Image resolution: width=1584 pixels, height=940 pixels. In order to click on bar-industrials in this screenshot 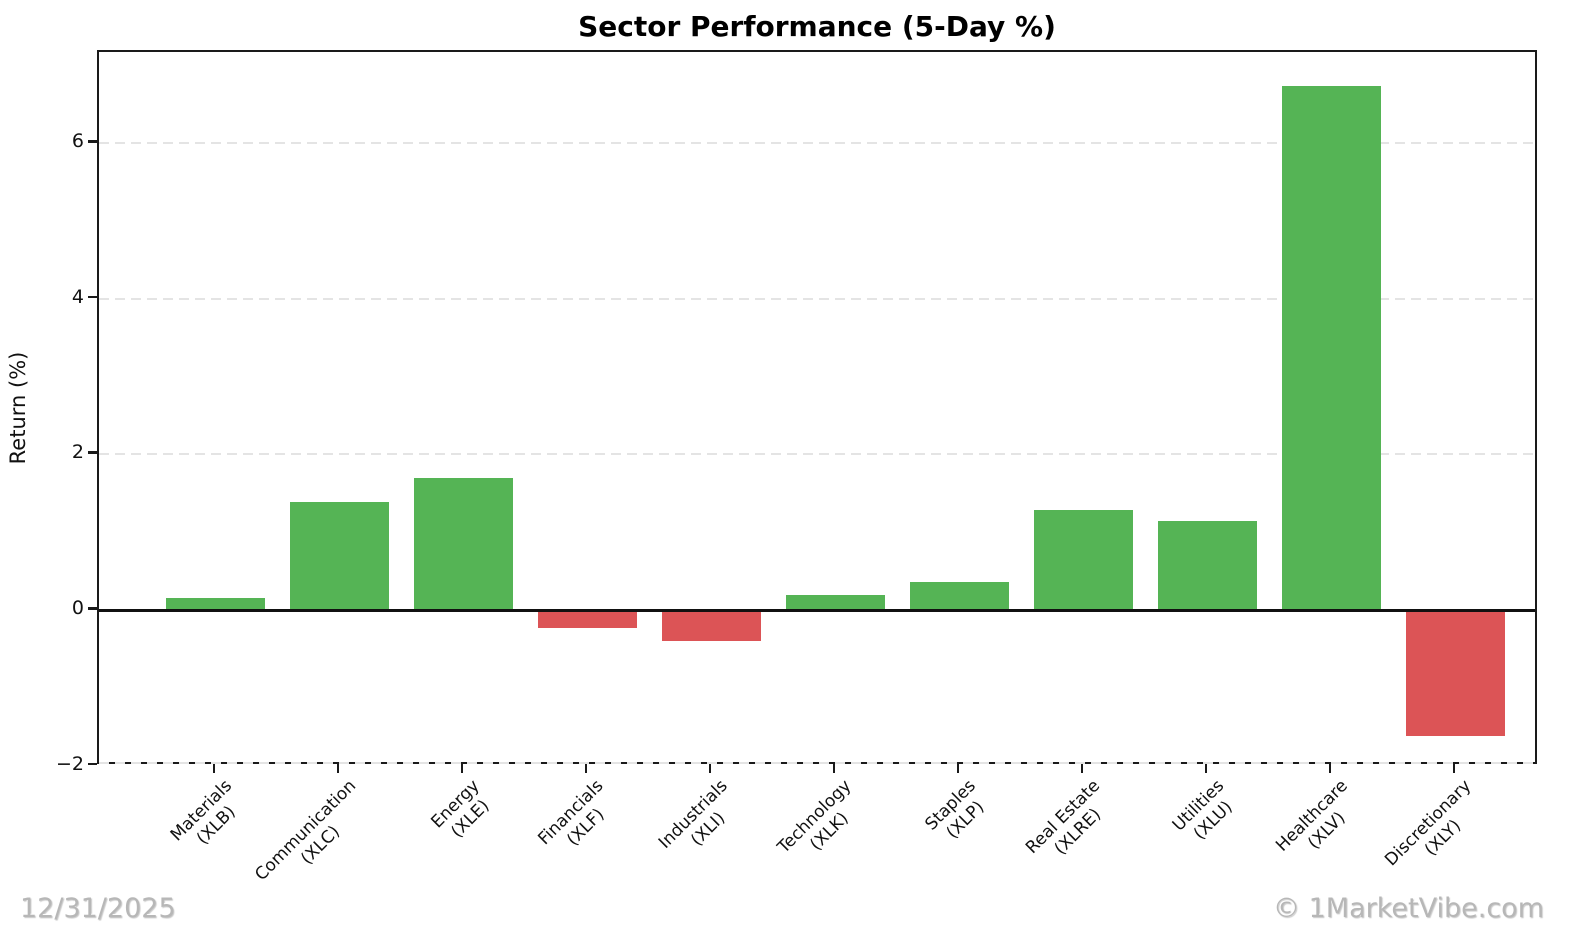, I will do `click(711, 626)`.